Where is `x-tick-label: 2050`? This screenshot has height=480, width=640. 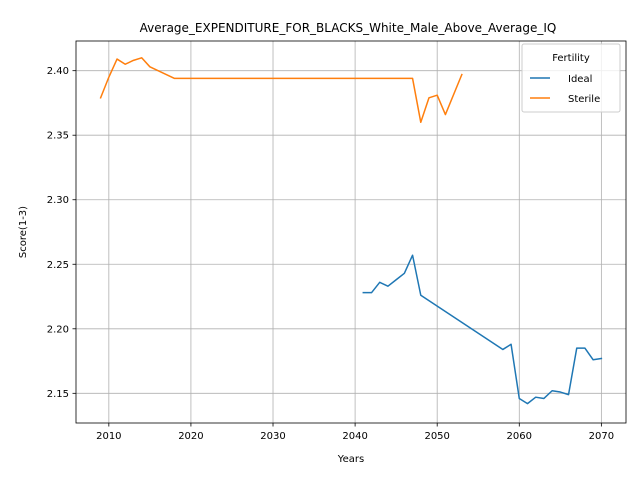 x-tick-label: 2050 is located at coordinates (436, 436).